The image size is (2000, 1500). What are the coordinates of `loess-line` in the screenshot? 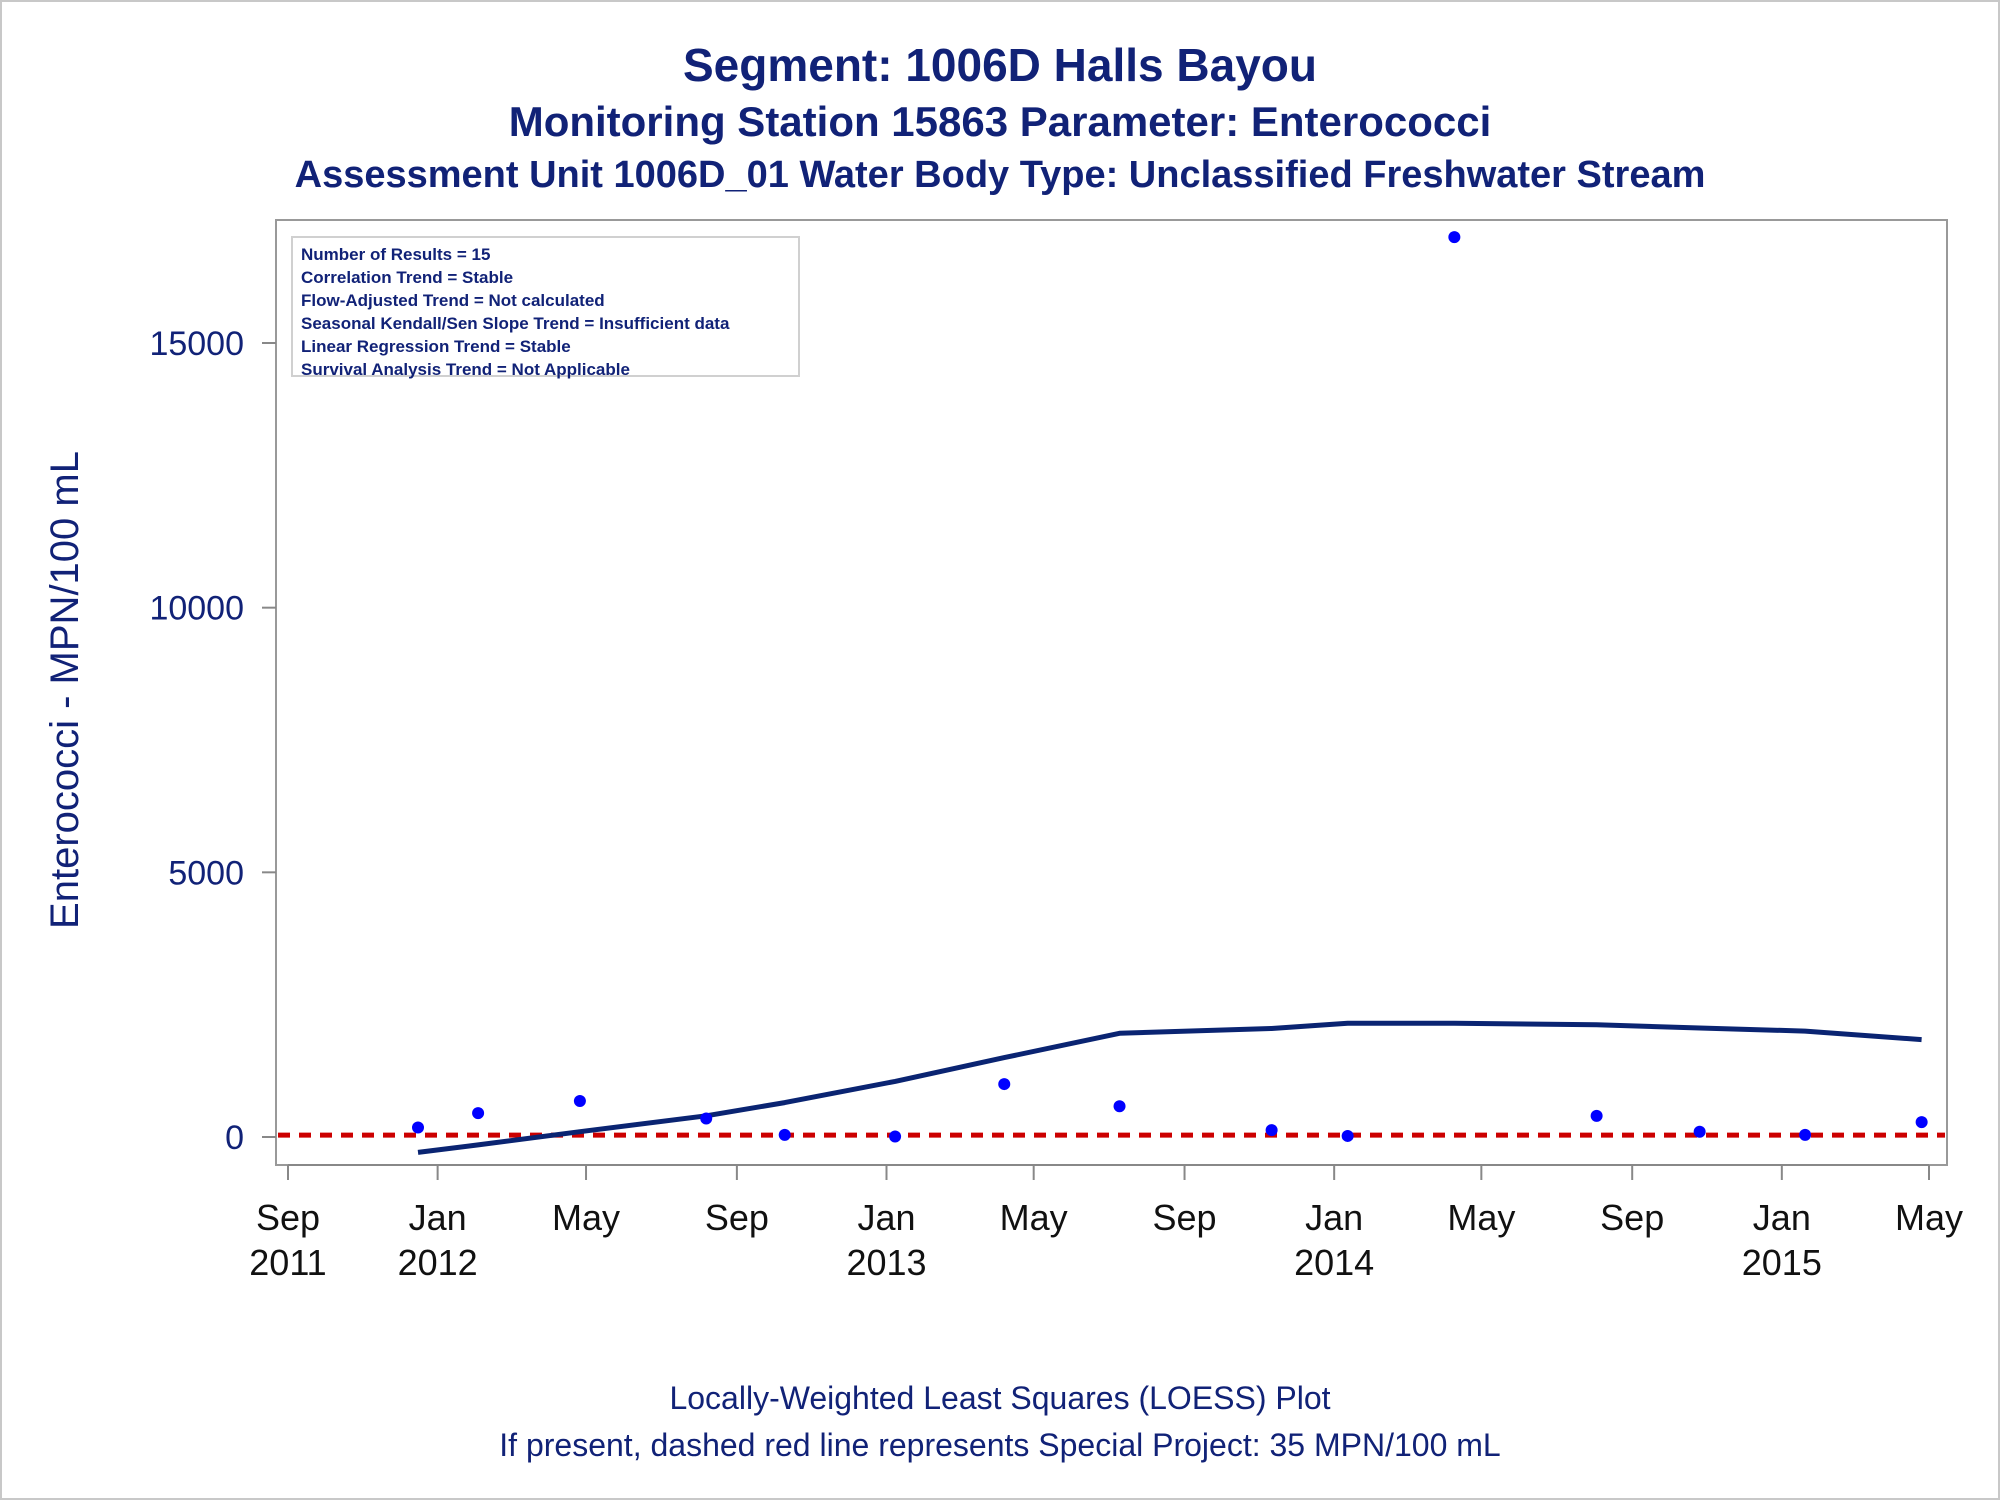 It's located at (1169, 1087).